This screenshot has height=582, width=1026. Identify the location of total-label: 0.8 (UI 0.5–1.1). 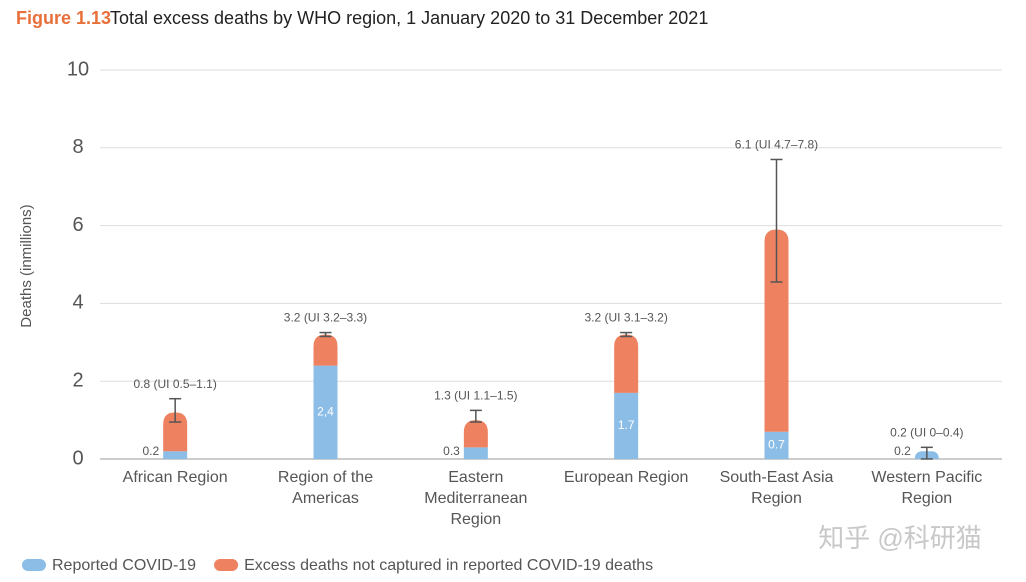
(174, 384).